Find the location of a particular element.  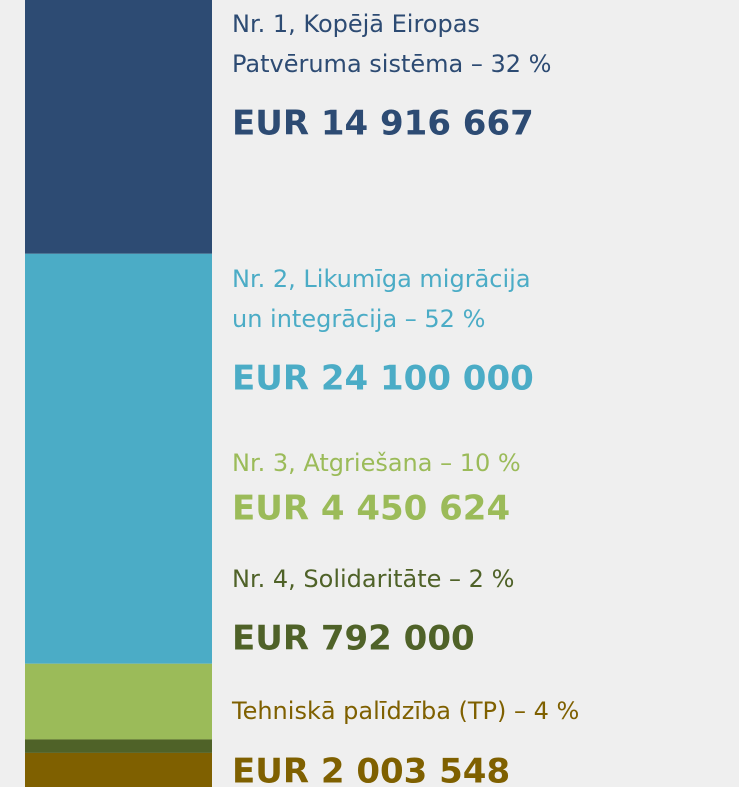

category-label: Patvēruma sistēma – 32 % is located at coordinates (391, 64).